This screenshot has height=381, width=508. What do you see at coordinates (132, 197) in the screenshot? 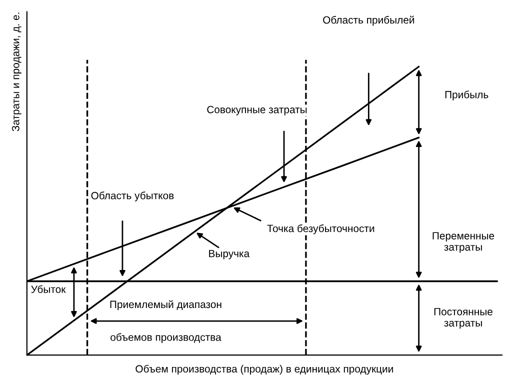
I see `annotation: Область убытков` at bounding box center [132, 197].